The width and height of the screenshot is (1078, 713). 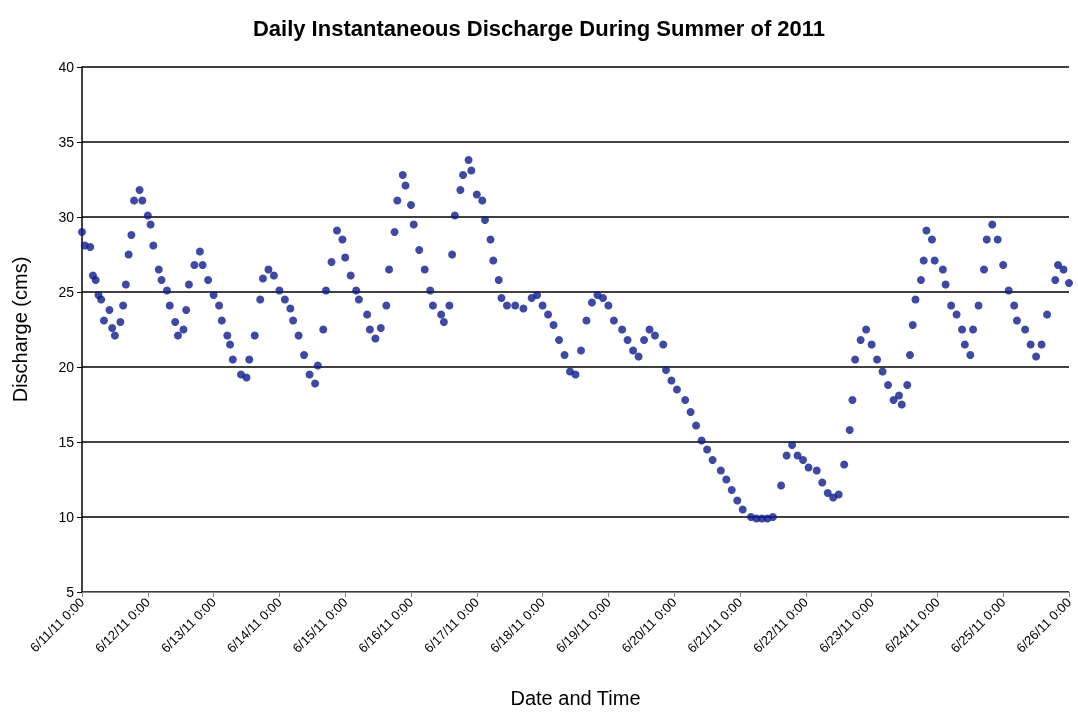 What do you see at coordinates (20, 329) in the screenshot?
I see `y-axis-title: Discharge (cms)` at bounding box center [20, 329].